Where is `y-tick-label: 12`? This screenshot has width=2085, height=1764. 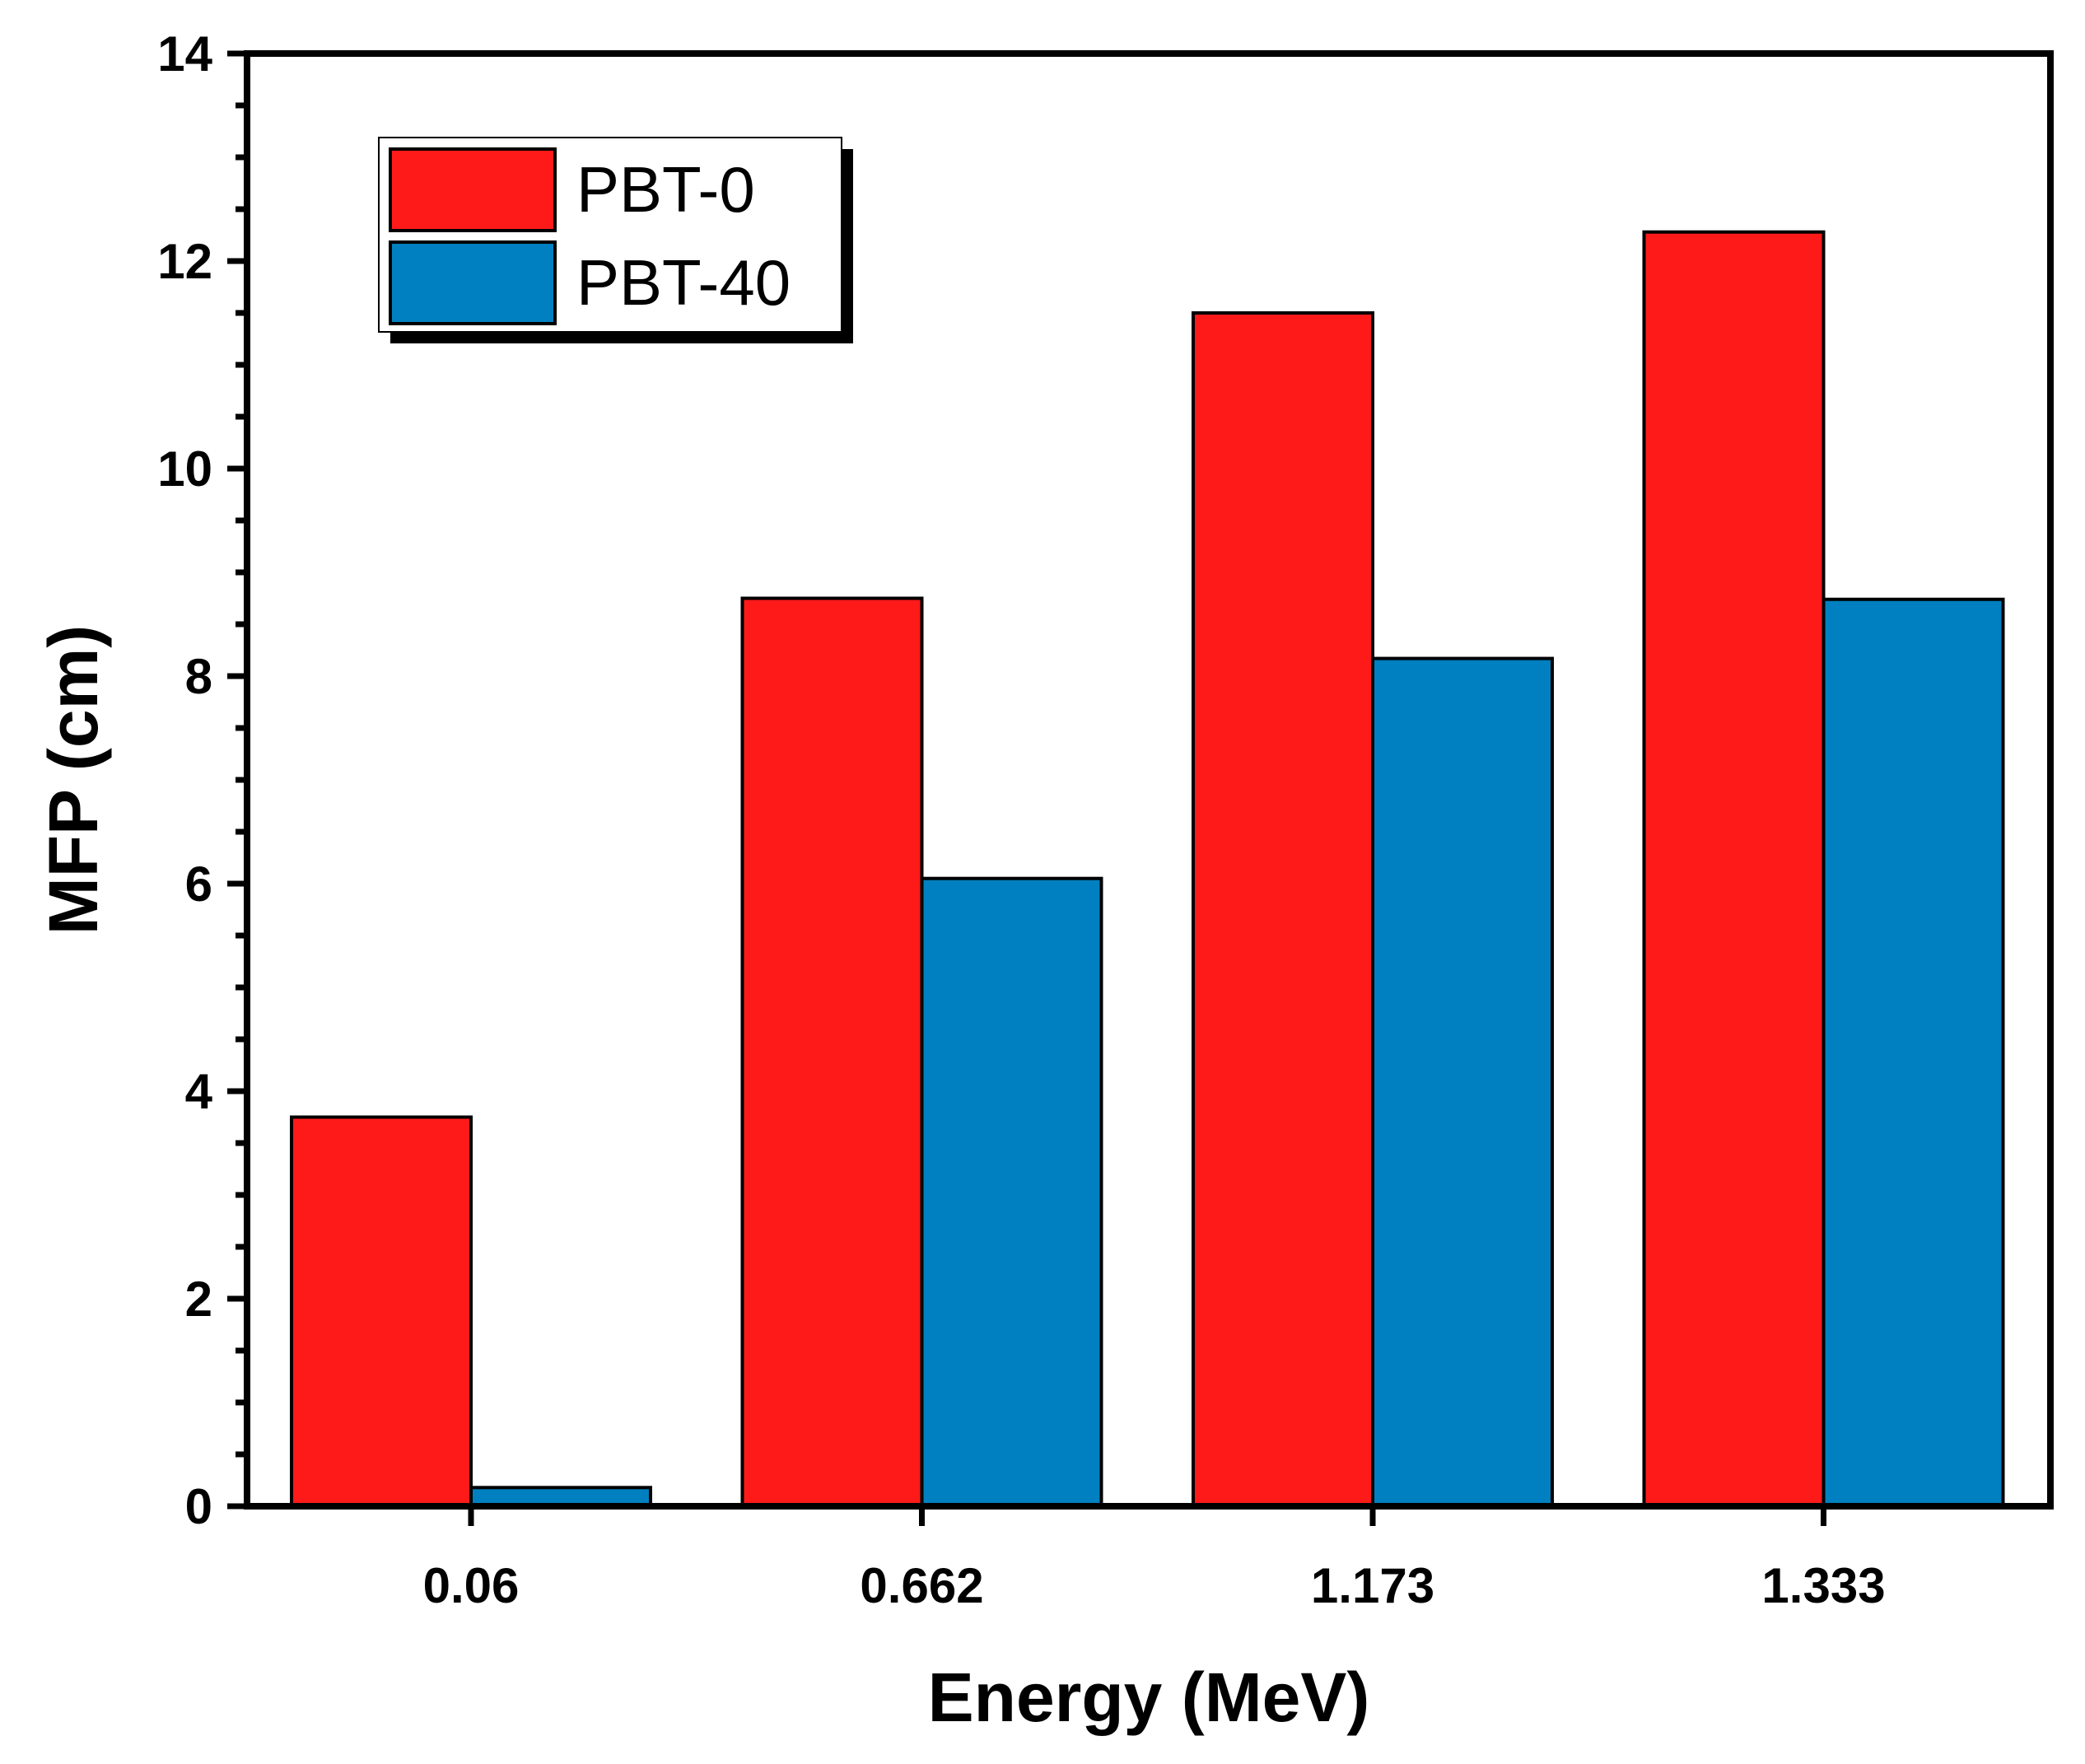 y-tick-label: 12 is located at coordinates (185, 261).